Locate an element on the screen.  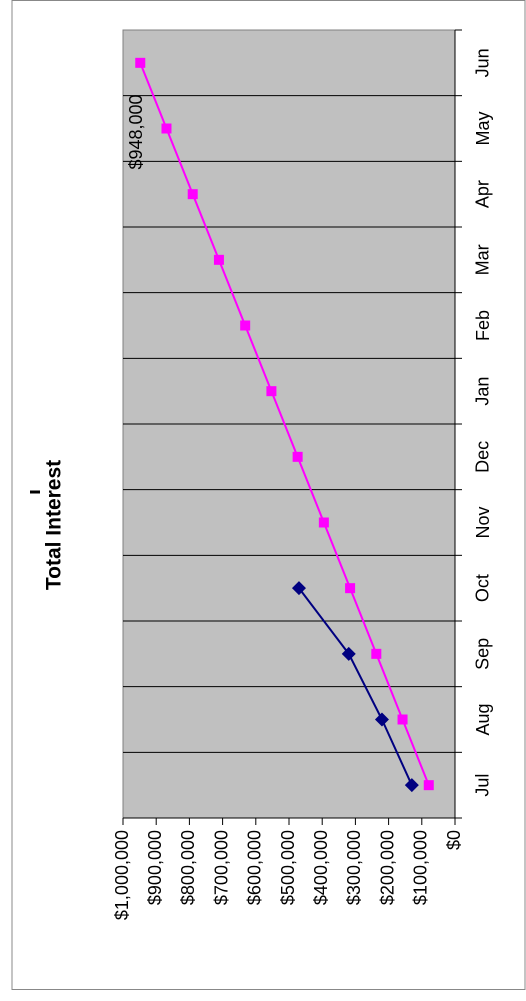
x-tick-label: Jun is located at coordinates (483, 62).